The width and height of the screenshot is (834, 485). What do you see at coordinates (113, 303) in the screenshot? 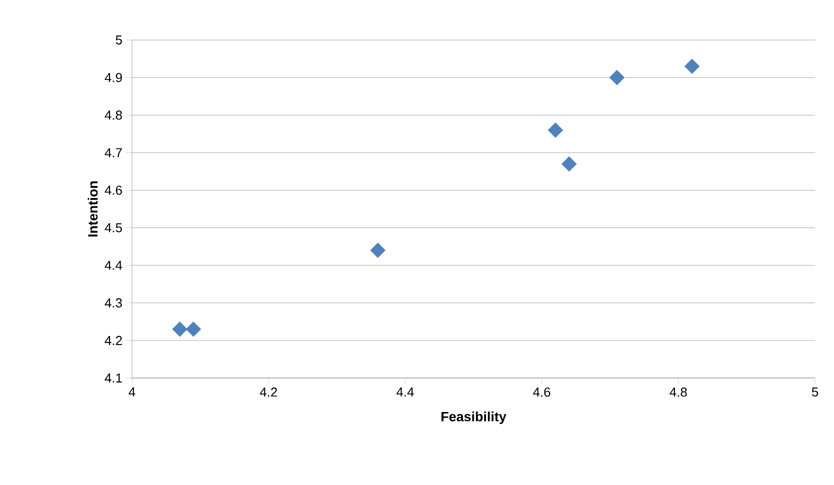
I see `y-tick-label: 4.3` at bounding box center [113, 303].